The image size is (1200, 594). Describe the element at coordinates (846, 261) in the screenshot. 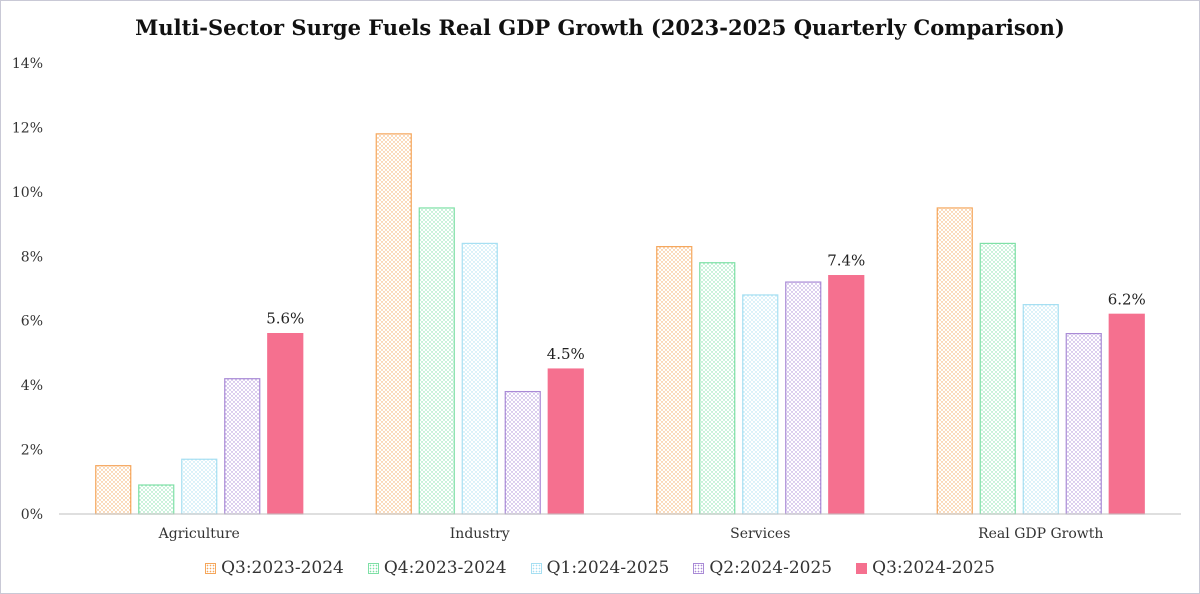

I see `data-label: 7.4%` at that location.